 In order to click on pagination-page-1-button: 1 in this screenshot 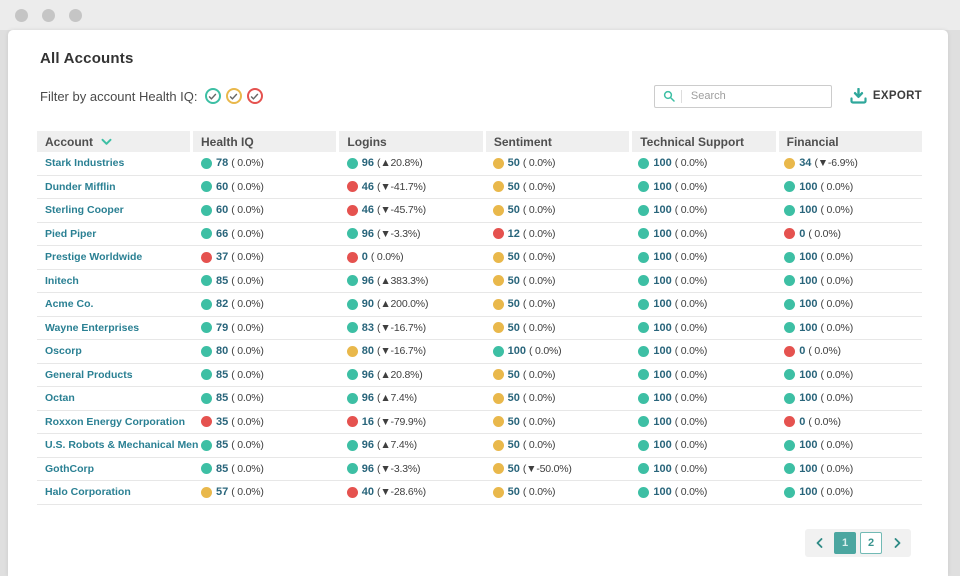, I will do `click(845, 542)`.